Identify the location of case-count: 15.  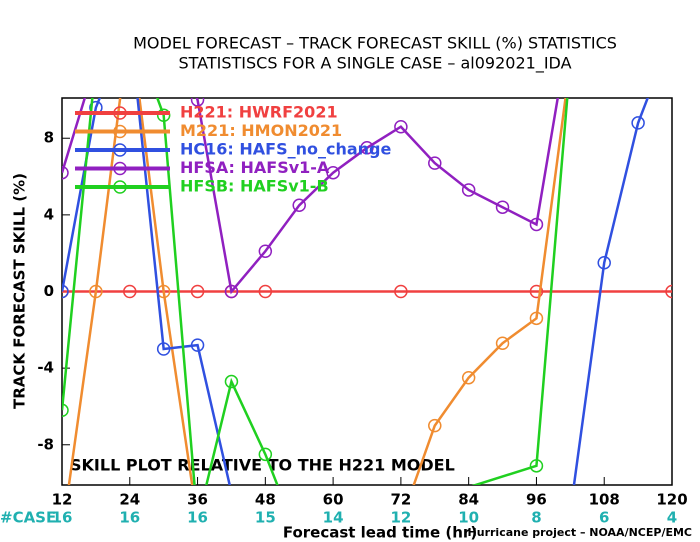
(265, 518).